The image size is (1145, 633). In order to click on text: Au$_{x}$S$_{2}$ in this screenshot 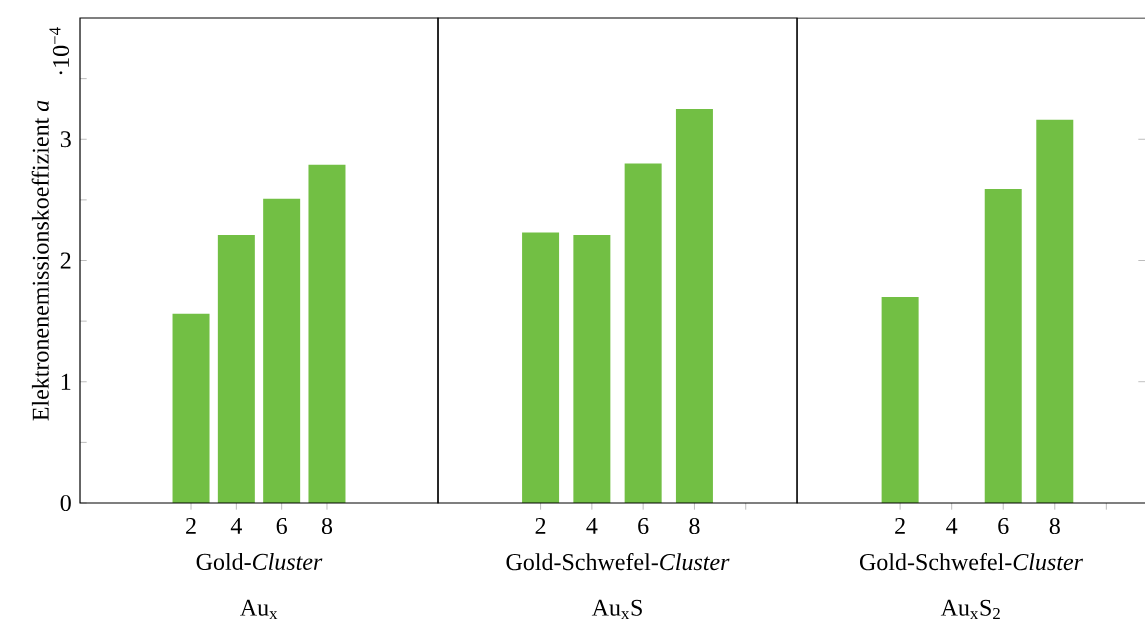, I will do `click(970, 609)`.